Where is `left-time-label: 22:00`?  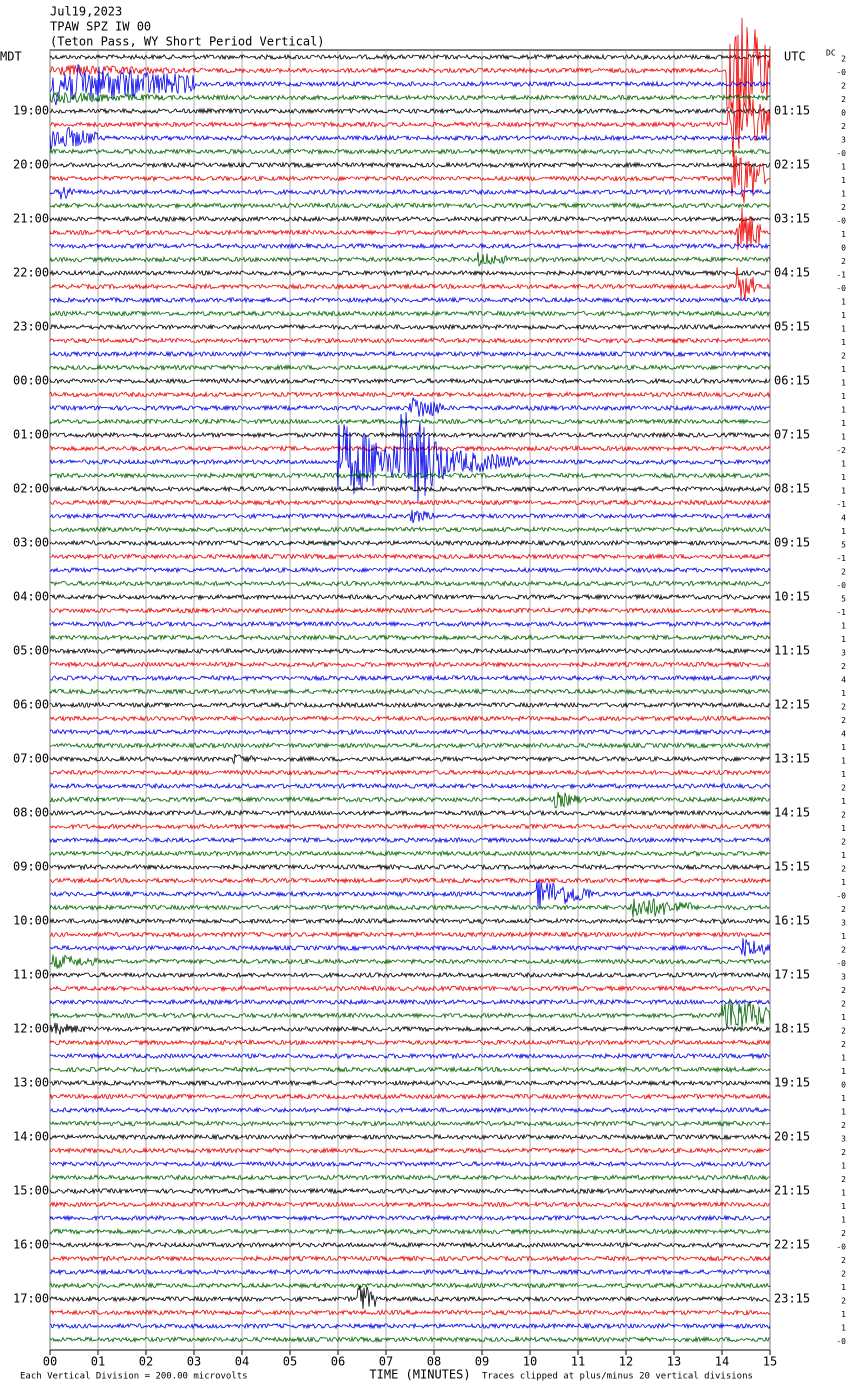
left-time-label: 22:00 is located at coordinates (31, 273).